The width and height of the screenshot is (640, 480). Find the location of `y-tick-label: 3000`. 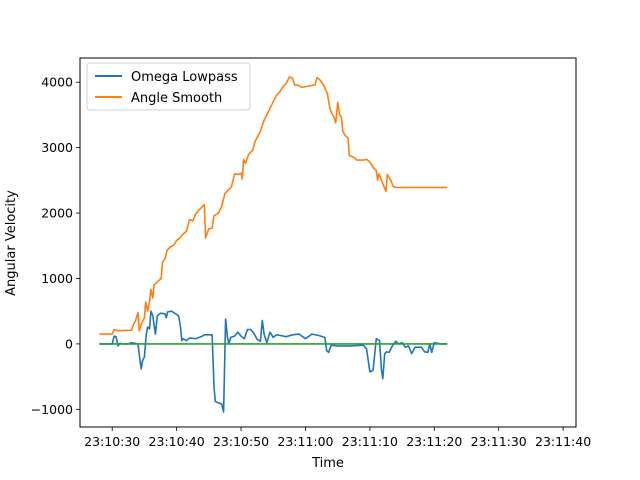

y-tick-label: 3000 is located at coordinates (57, 147).